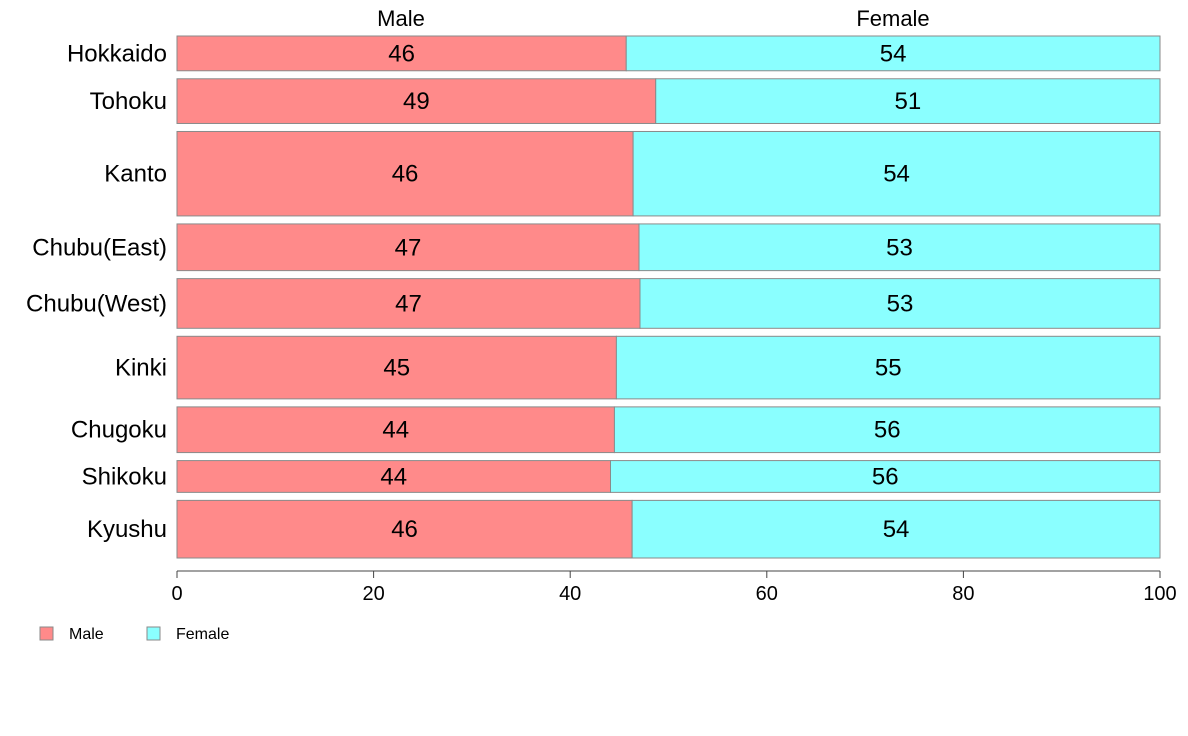 Image resolution: width=1188 pixels, height=736 pixels. What do you see at coordinates (176, 594) in the screenshot?
I see `x-tick-label: 0` at bounding box center [176, 594].